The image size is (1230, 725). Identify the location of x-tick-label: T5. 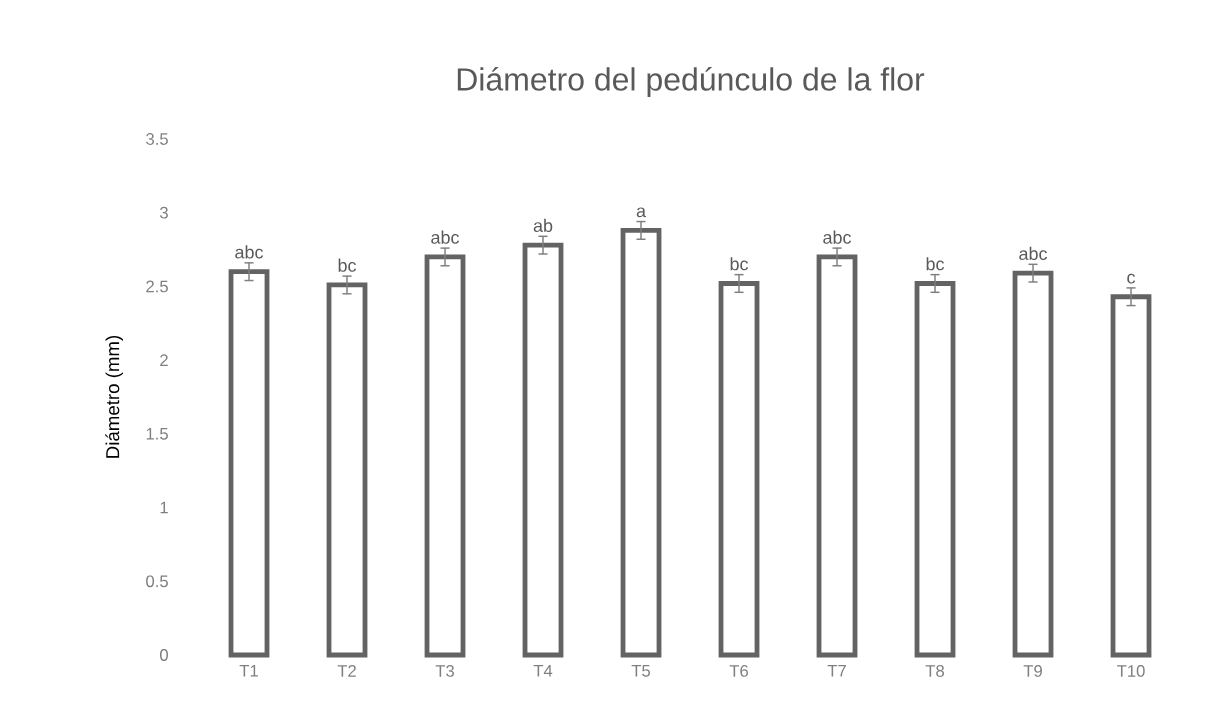
(641, 671).